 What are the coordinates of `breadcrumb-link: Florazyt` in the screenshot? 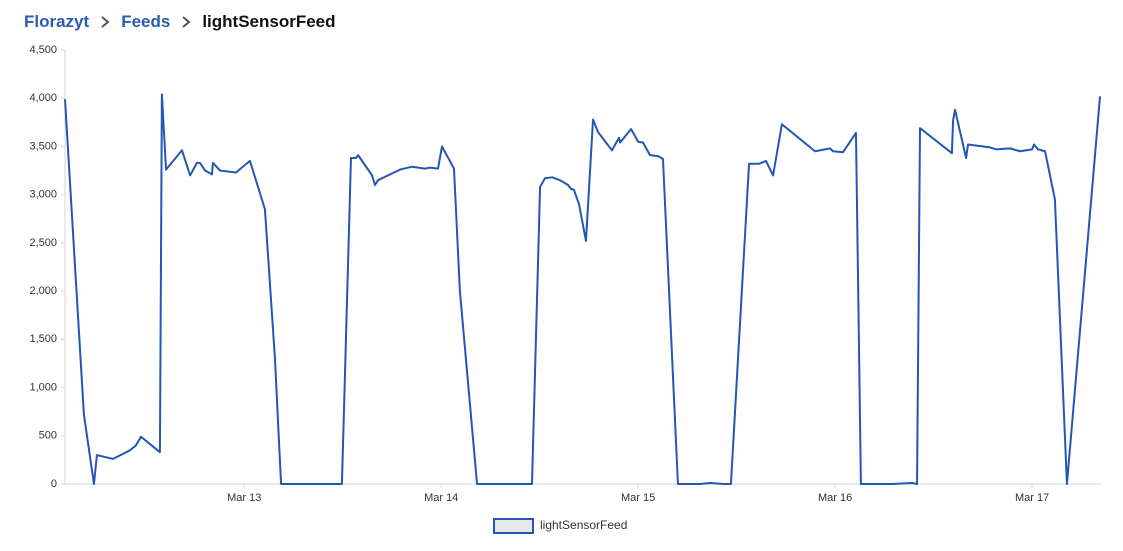 It's located at (57, 21).